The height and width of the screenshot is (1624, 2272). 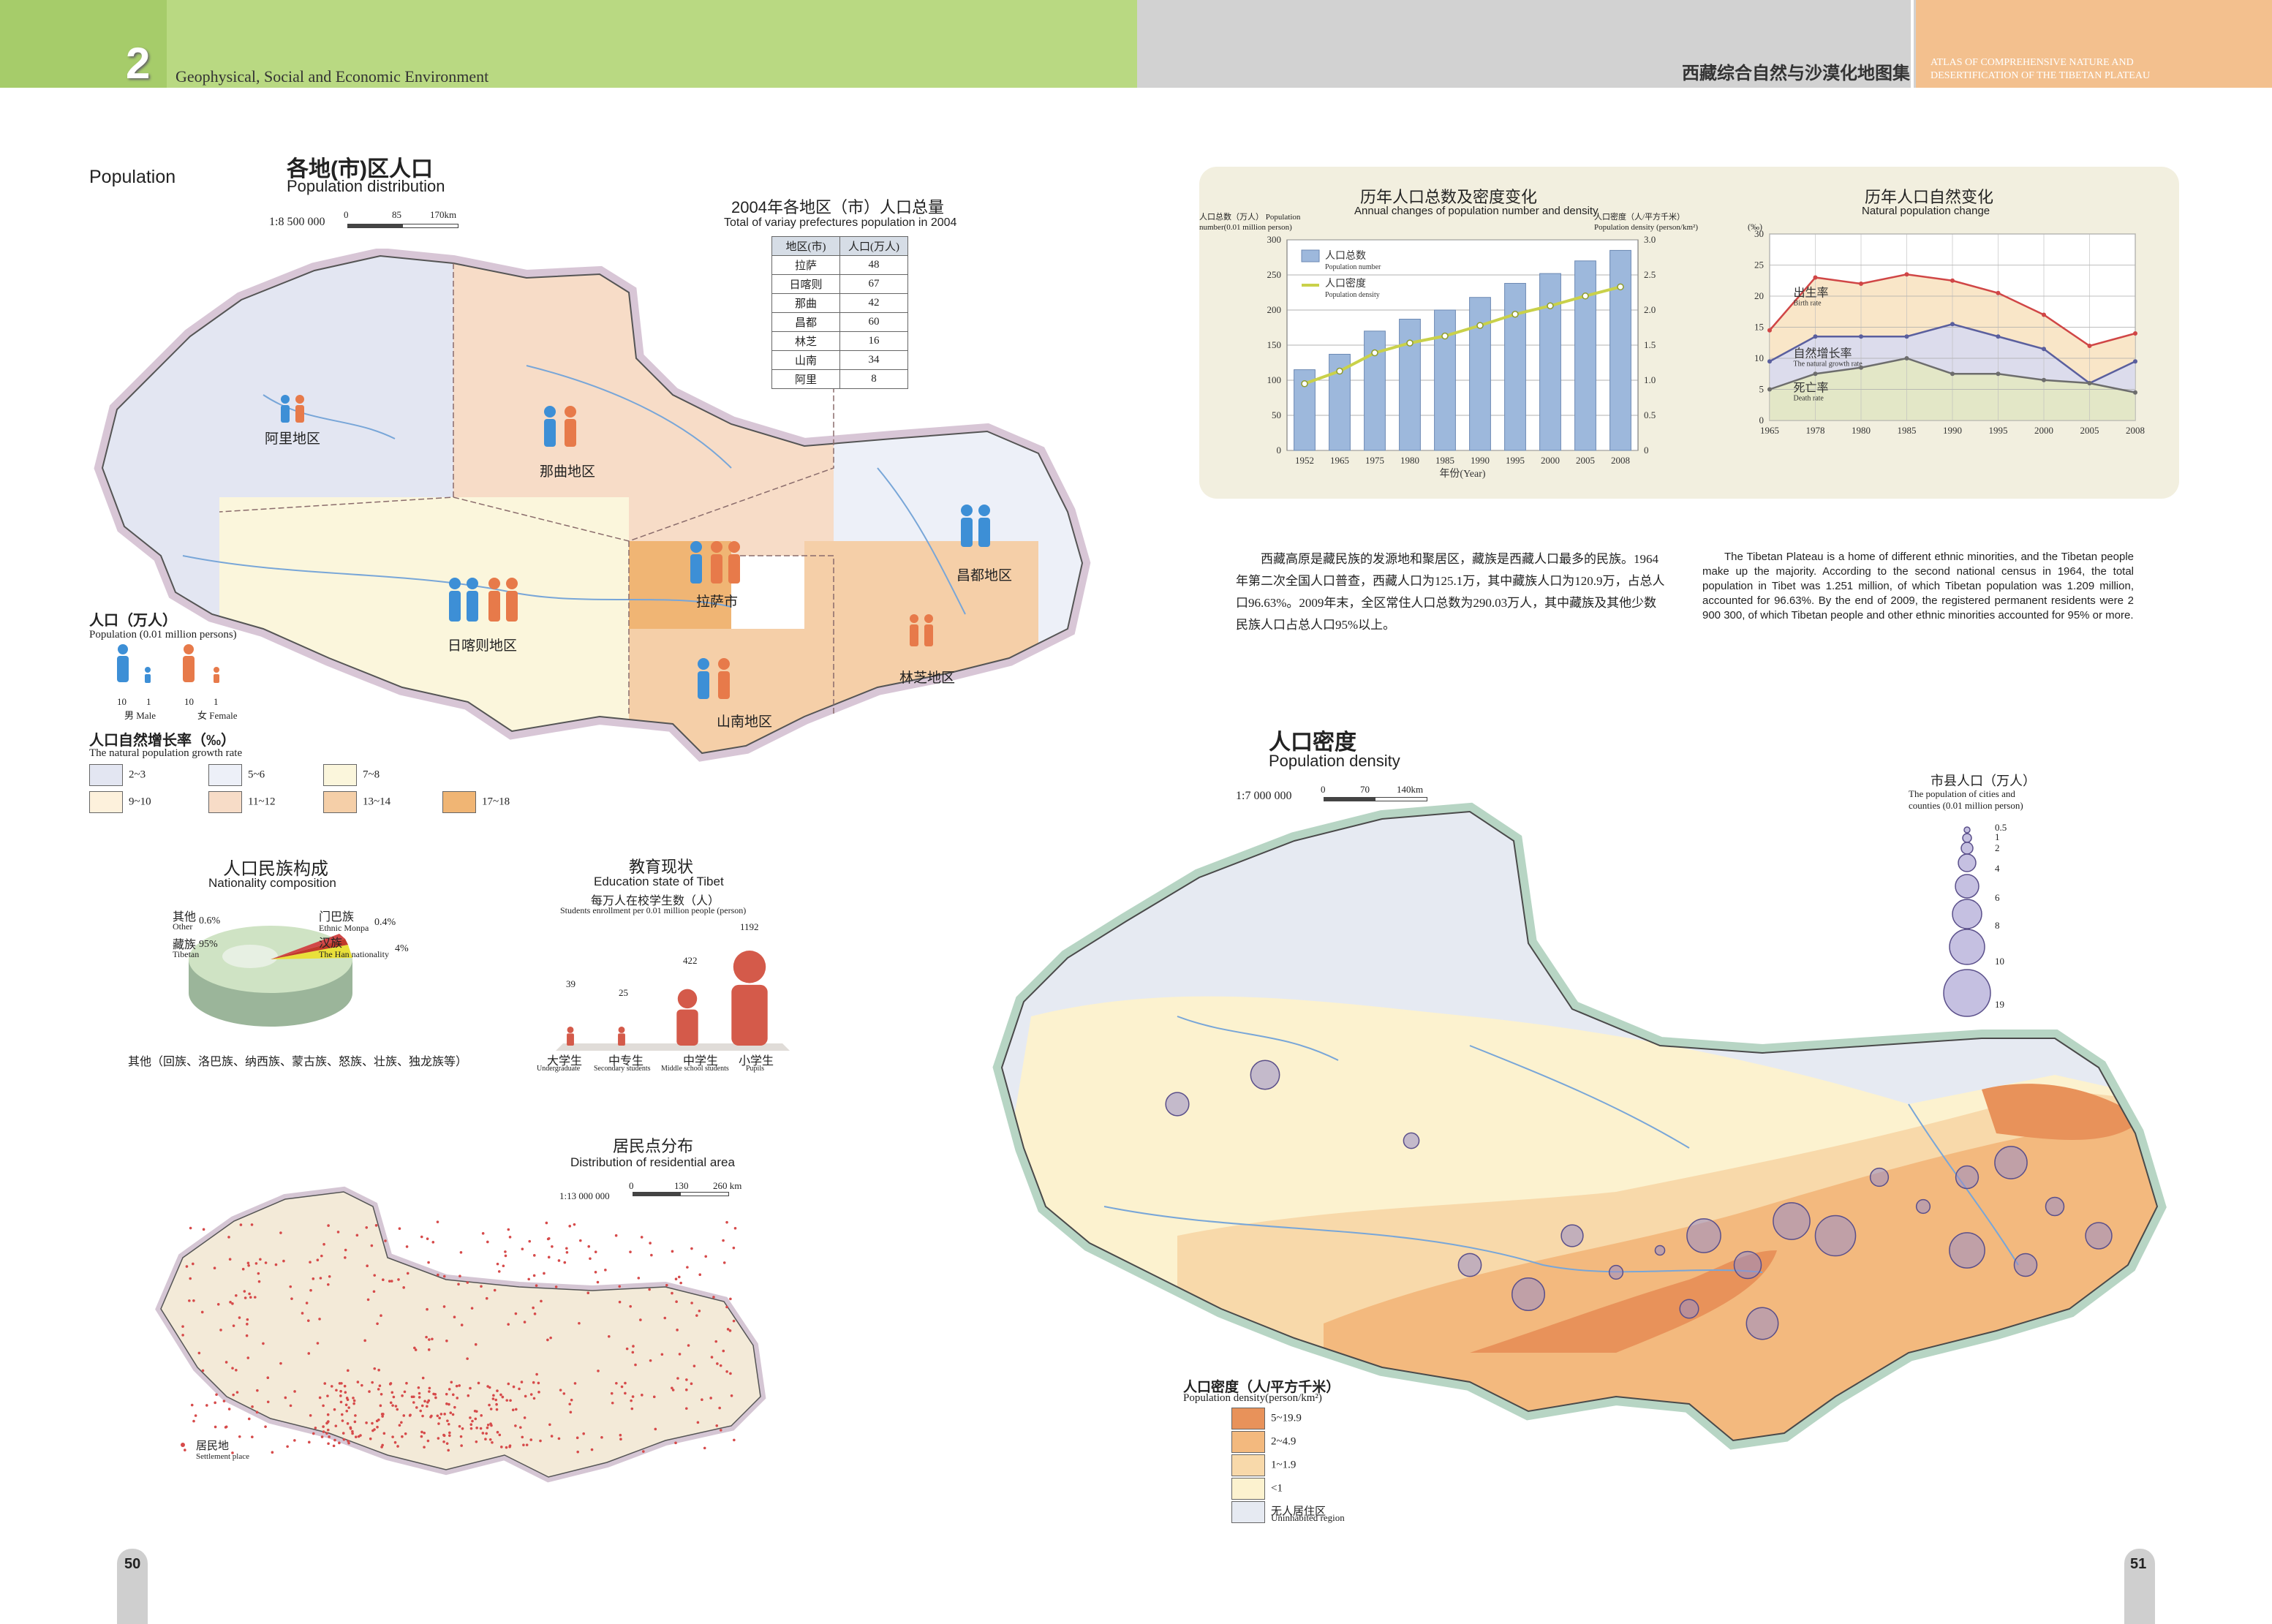 What do you see at coordinates (2001, 827) in the screenshot?
I see `circle-legend-value-0: 0.5` at bounding box center [2001, 827].